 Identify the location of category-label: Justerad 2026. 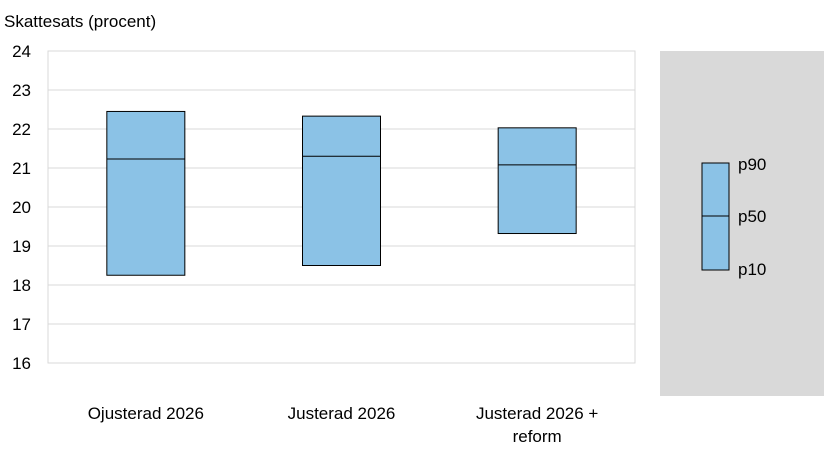
(342, 413).